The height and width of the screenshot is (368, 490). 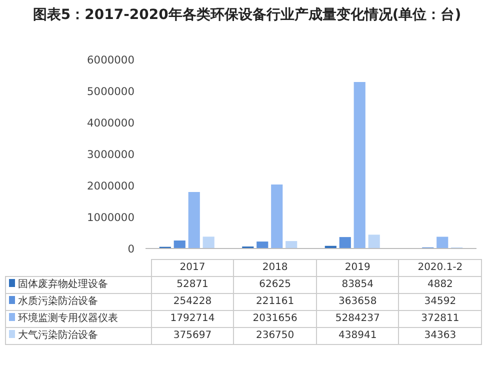 I want to click on legend-label: 水质污染防治设备, so click(x=79, y=302).